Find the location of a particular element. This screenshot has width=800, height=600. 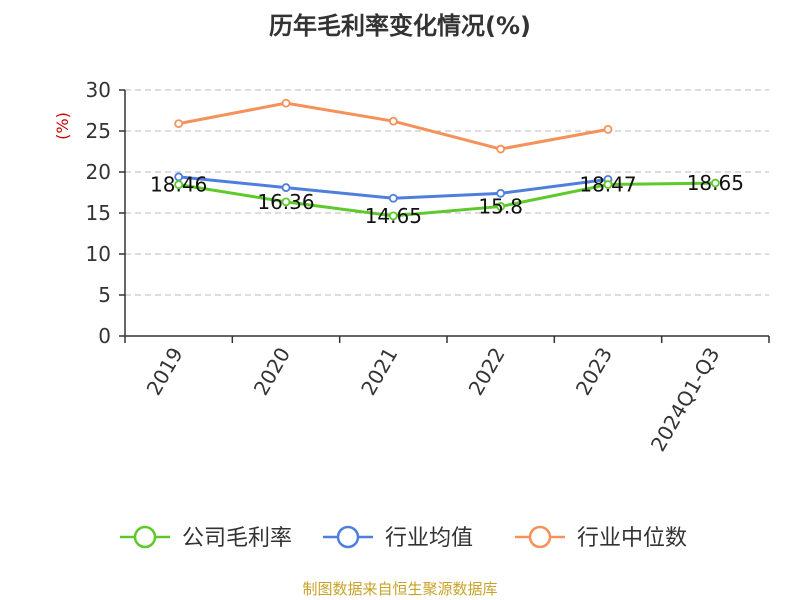

data-label-1: 16.36 is located at coordinates (285, 202).